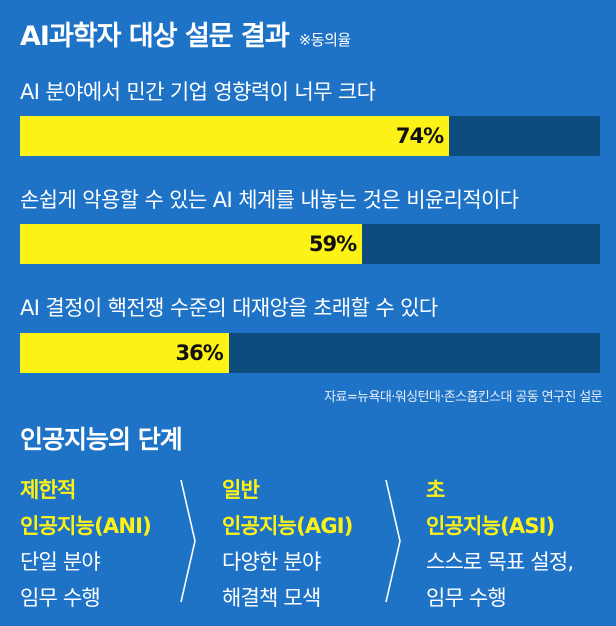  I want to click on chart-title: AI과학자 대상 설문 결과, so click(155, 36).